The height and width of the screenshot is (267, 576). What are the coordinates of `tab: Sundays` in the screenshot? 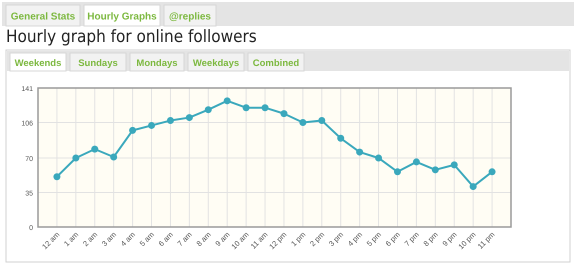 It's located at (98, 62).